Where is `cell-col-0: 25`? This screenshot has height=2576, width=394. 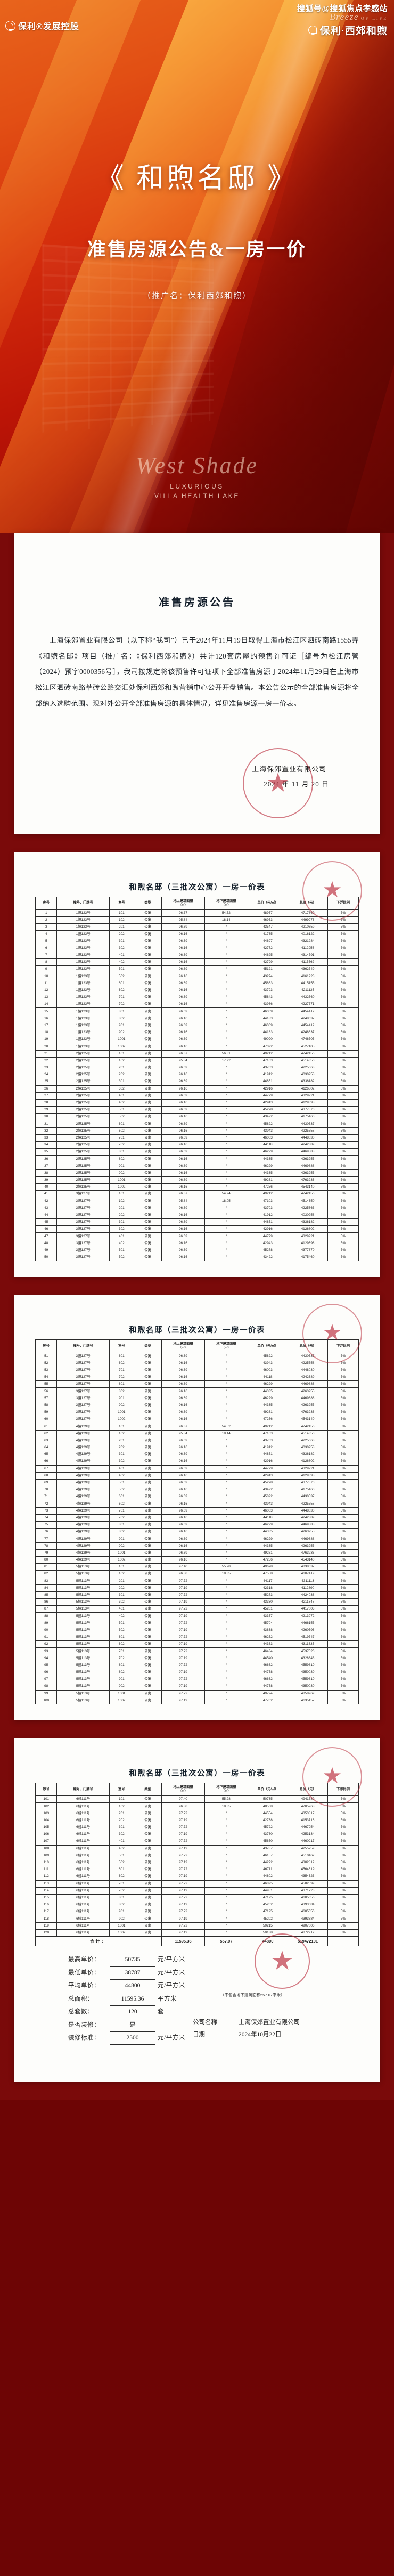 cell-col-0: 25 is located at coordinates (46, 1082).